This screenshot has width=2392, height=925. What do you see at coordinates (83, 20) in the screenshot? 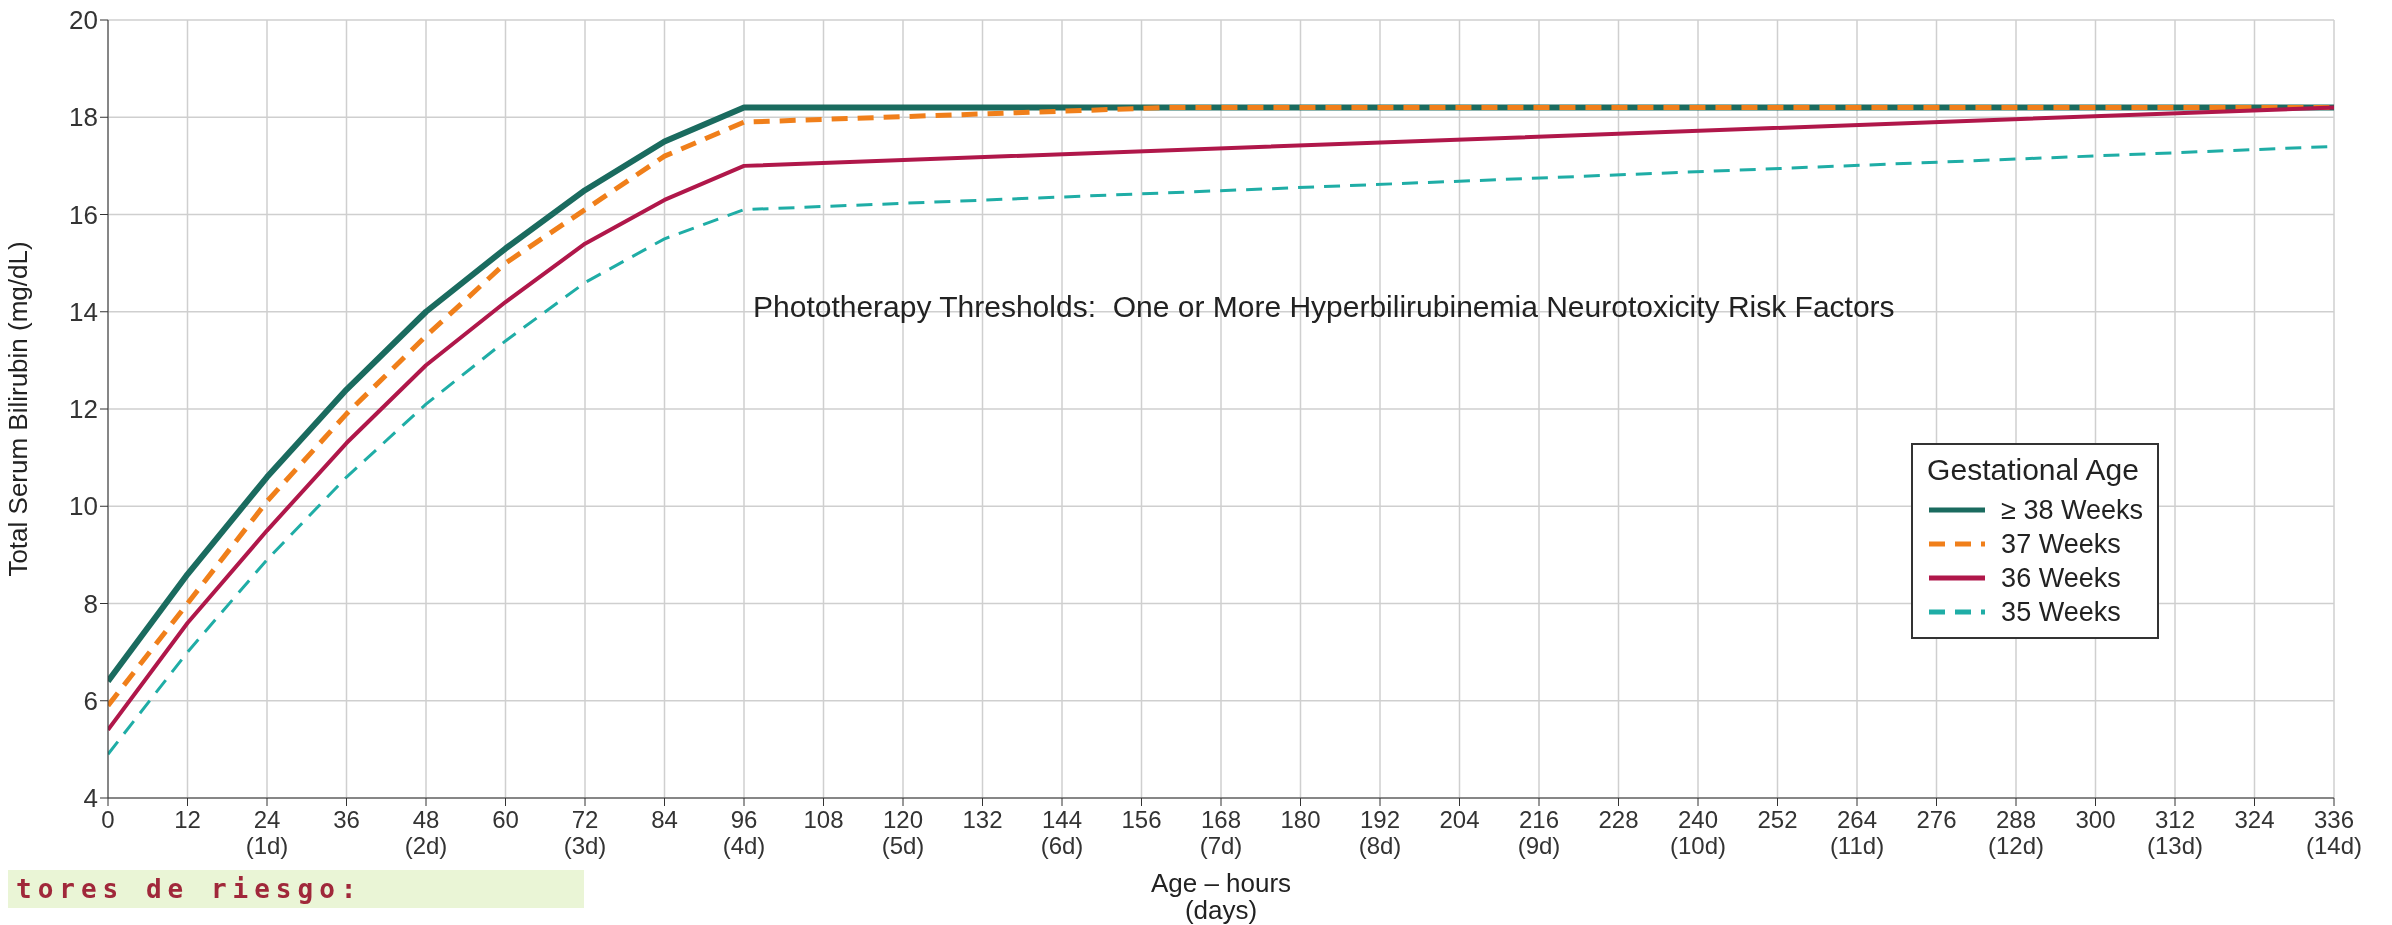
I see `y-tick-label: 20` at bounding box center [83, 20].